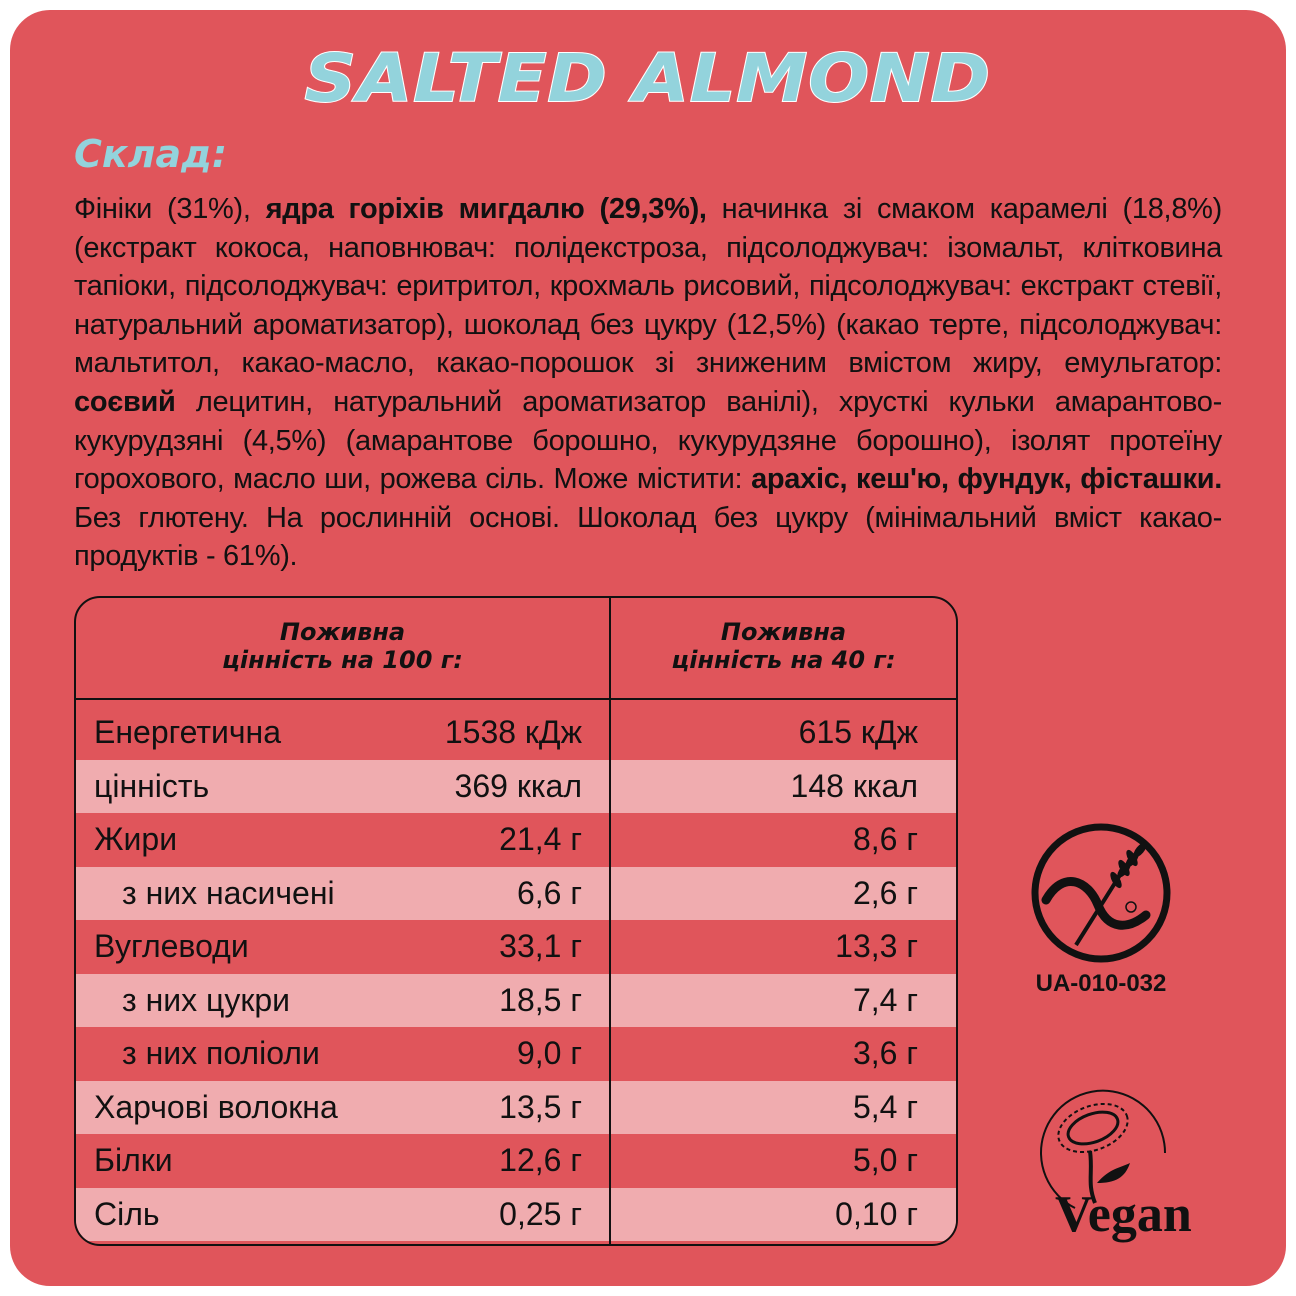 The height and width of the screenshot is (1296, 1296). Describe the element at coordinates (885, 999) in the screenshot. I see `value-per-40g: 7,4 г` at that location.